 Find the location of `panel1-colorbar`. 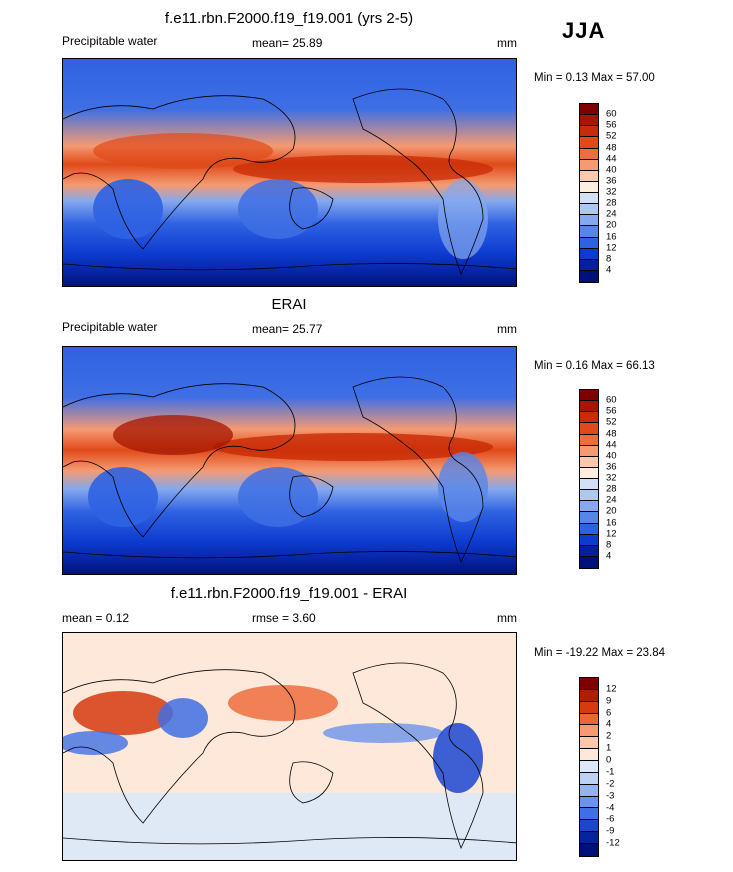

panel1-colorbar is located at coordinates (589, 193).